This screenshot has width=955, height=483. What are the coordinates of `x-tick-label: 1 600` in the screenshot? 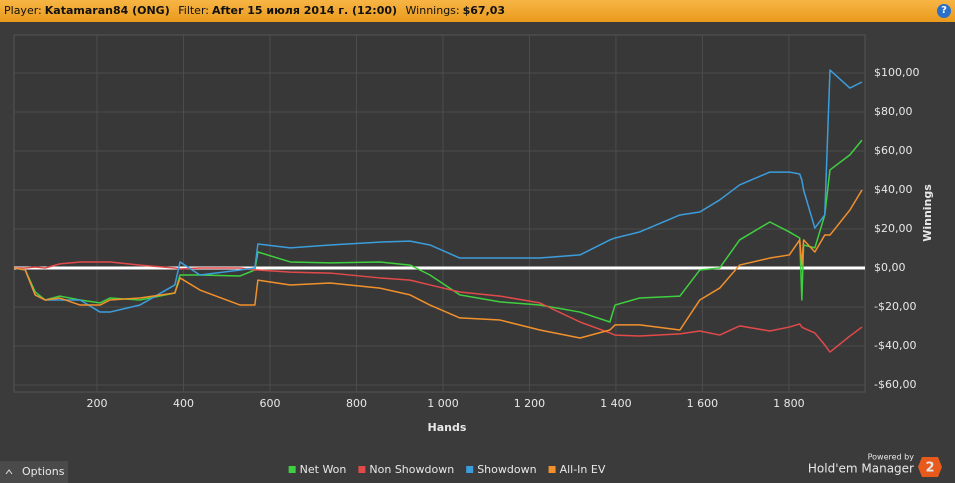 It's located at (703, 403).